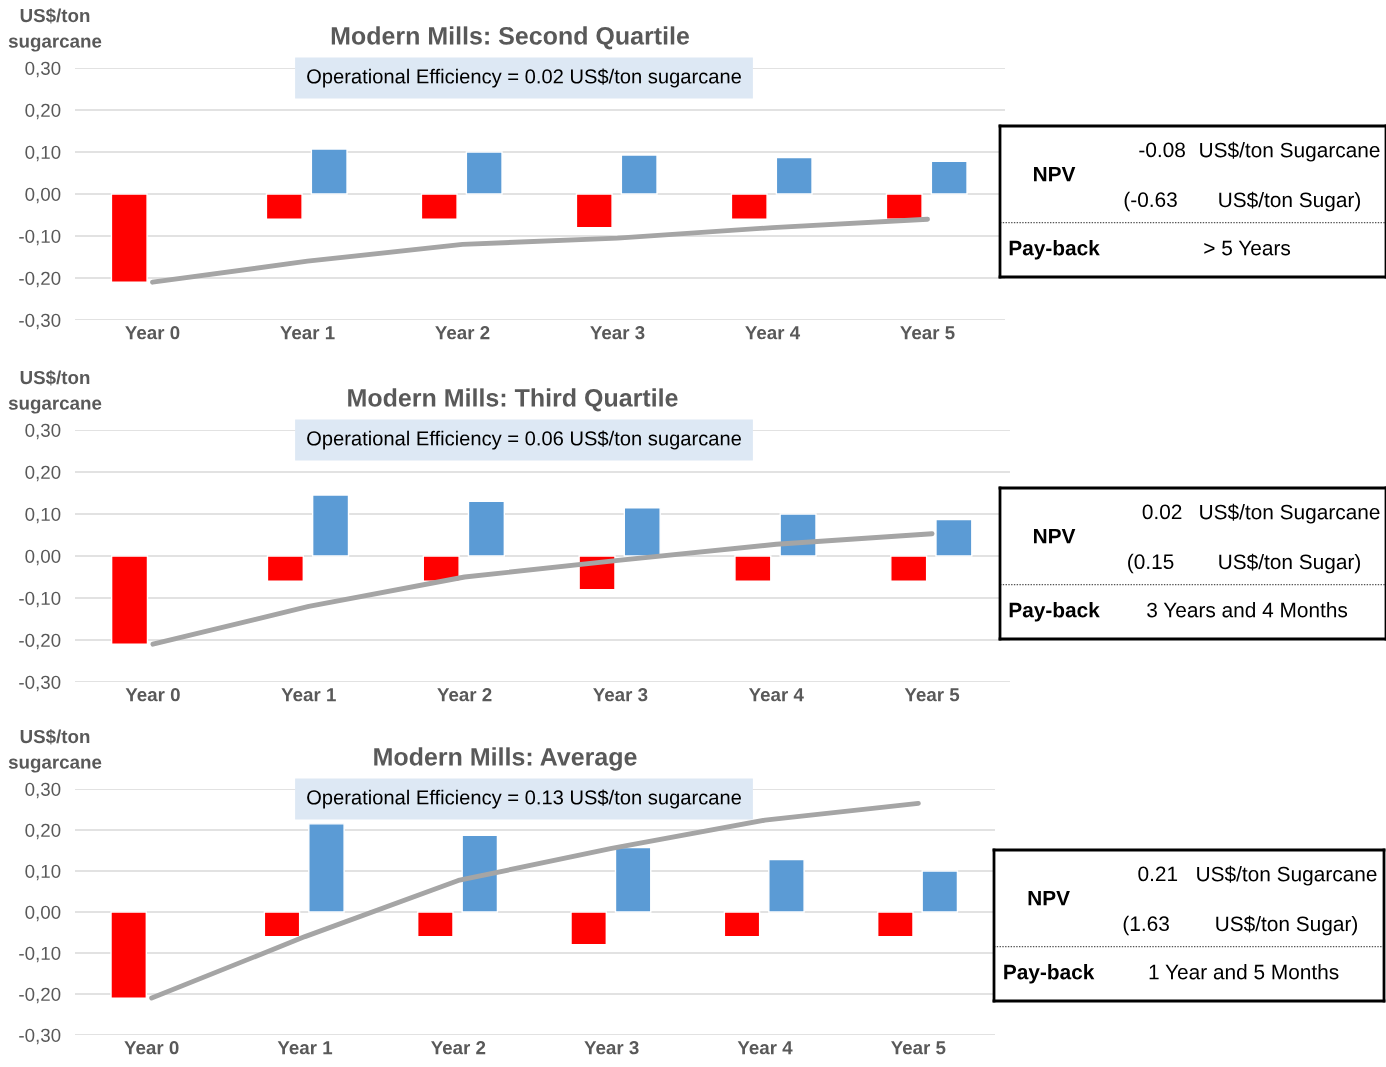 This screenshot has width=1386, height=1067. I want to click on annotation: Operational Efficiency = 0.13 US$/ton sugarcane, so click(524, 799).